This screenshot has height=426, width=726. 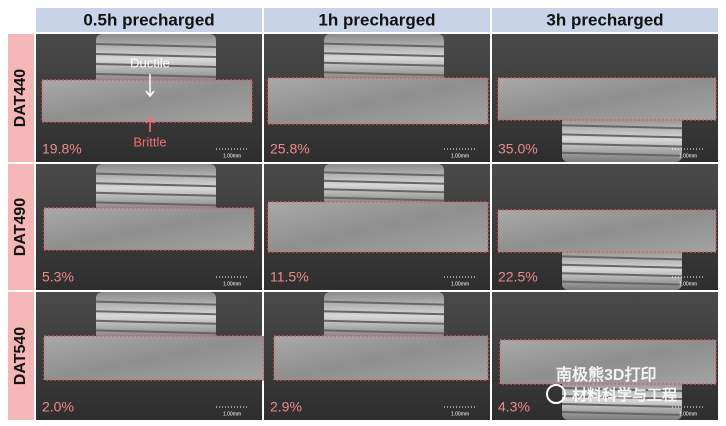 I want to click on column-header: 3h precharged, so click(x=604, y=19).